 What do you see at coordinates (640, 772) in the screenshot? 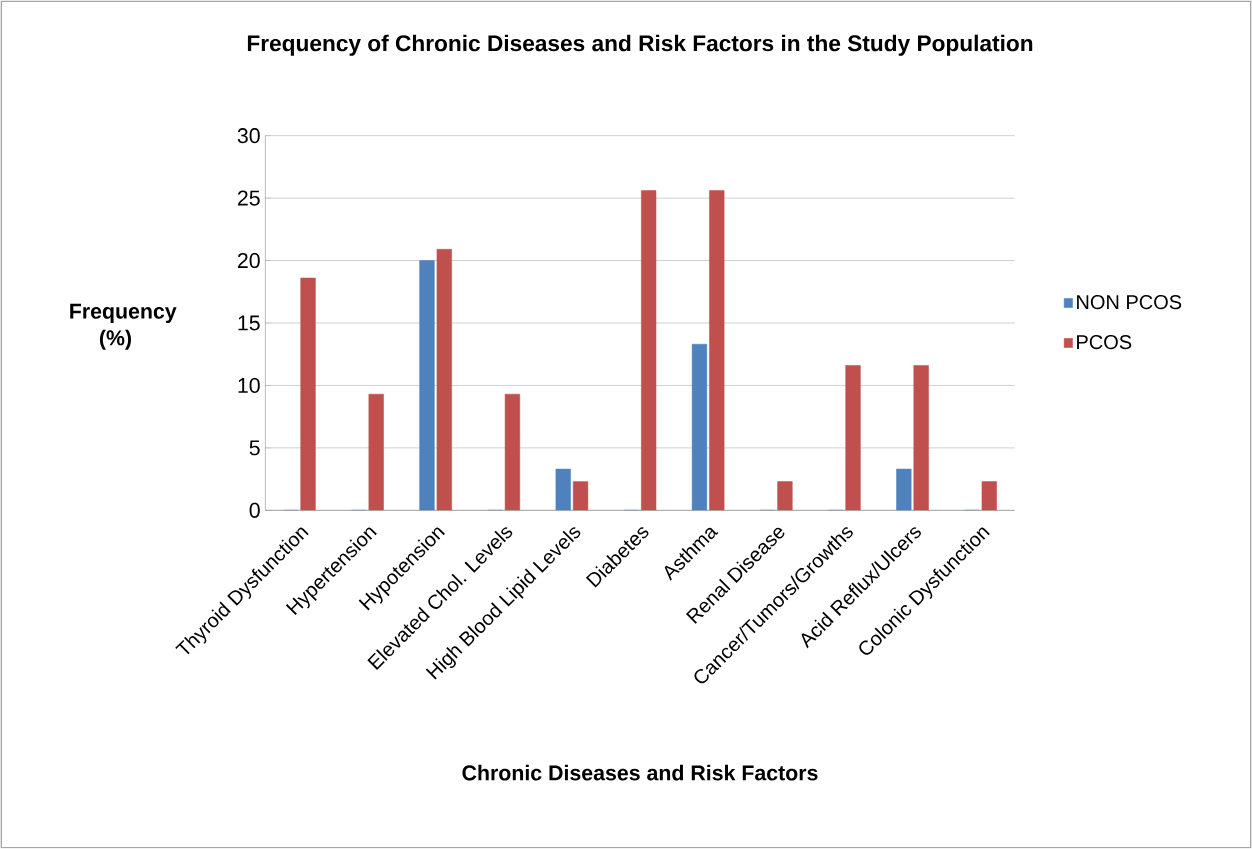
I see `x-axis-title: Chronic Diseases and Risk Factors` at bounding box center [640, 772].